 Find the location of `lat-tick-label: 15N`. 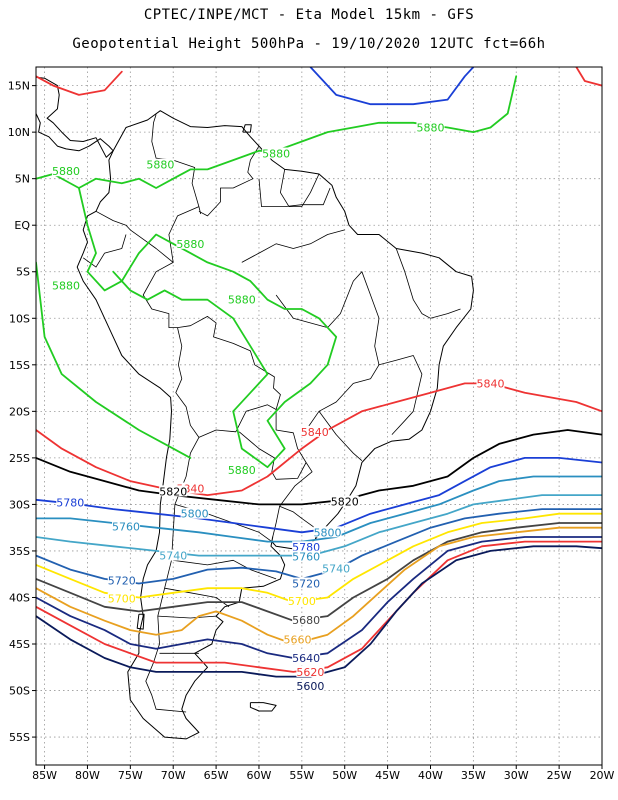

lat-tick-label: 15N is located at coordinates (19, 86).